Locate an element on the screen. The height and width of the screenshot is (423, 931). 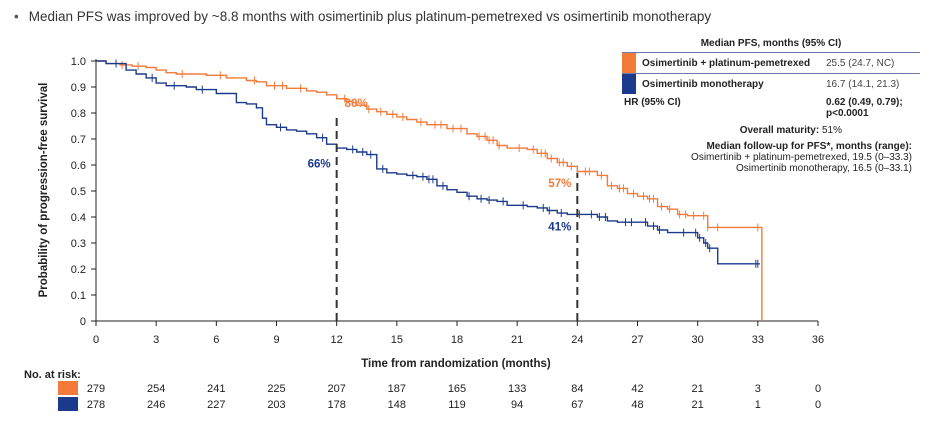
risk-count-mono: 203 is located at coordinates (276, 405).